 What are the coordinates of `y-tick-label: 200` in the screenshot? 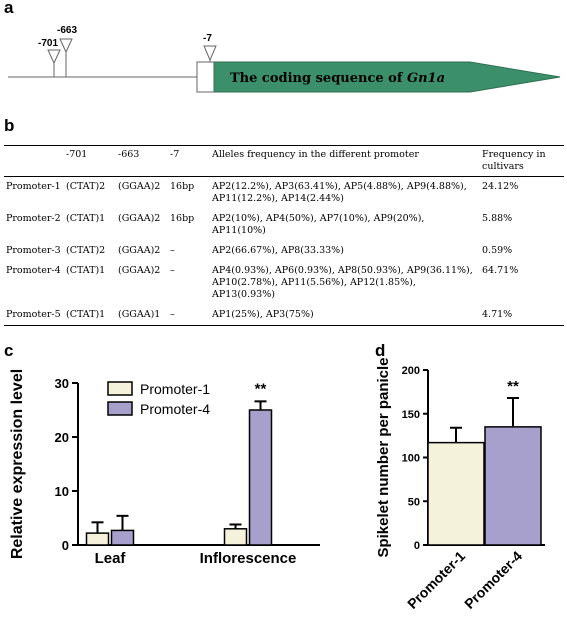 It's located at (411, 371).